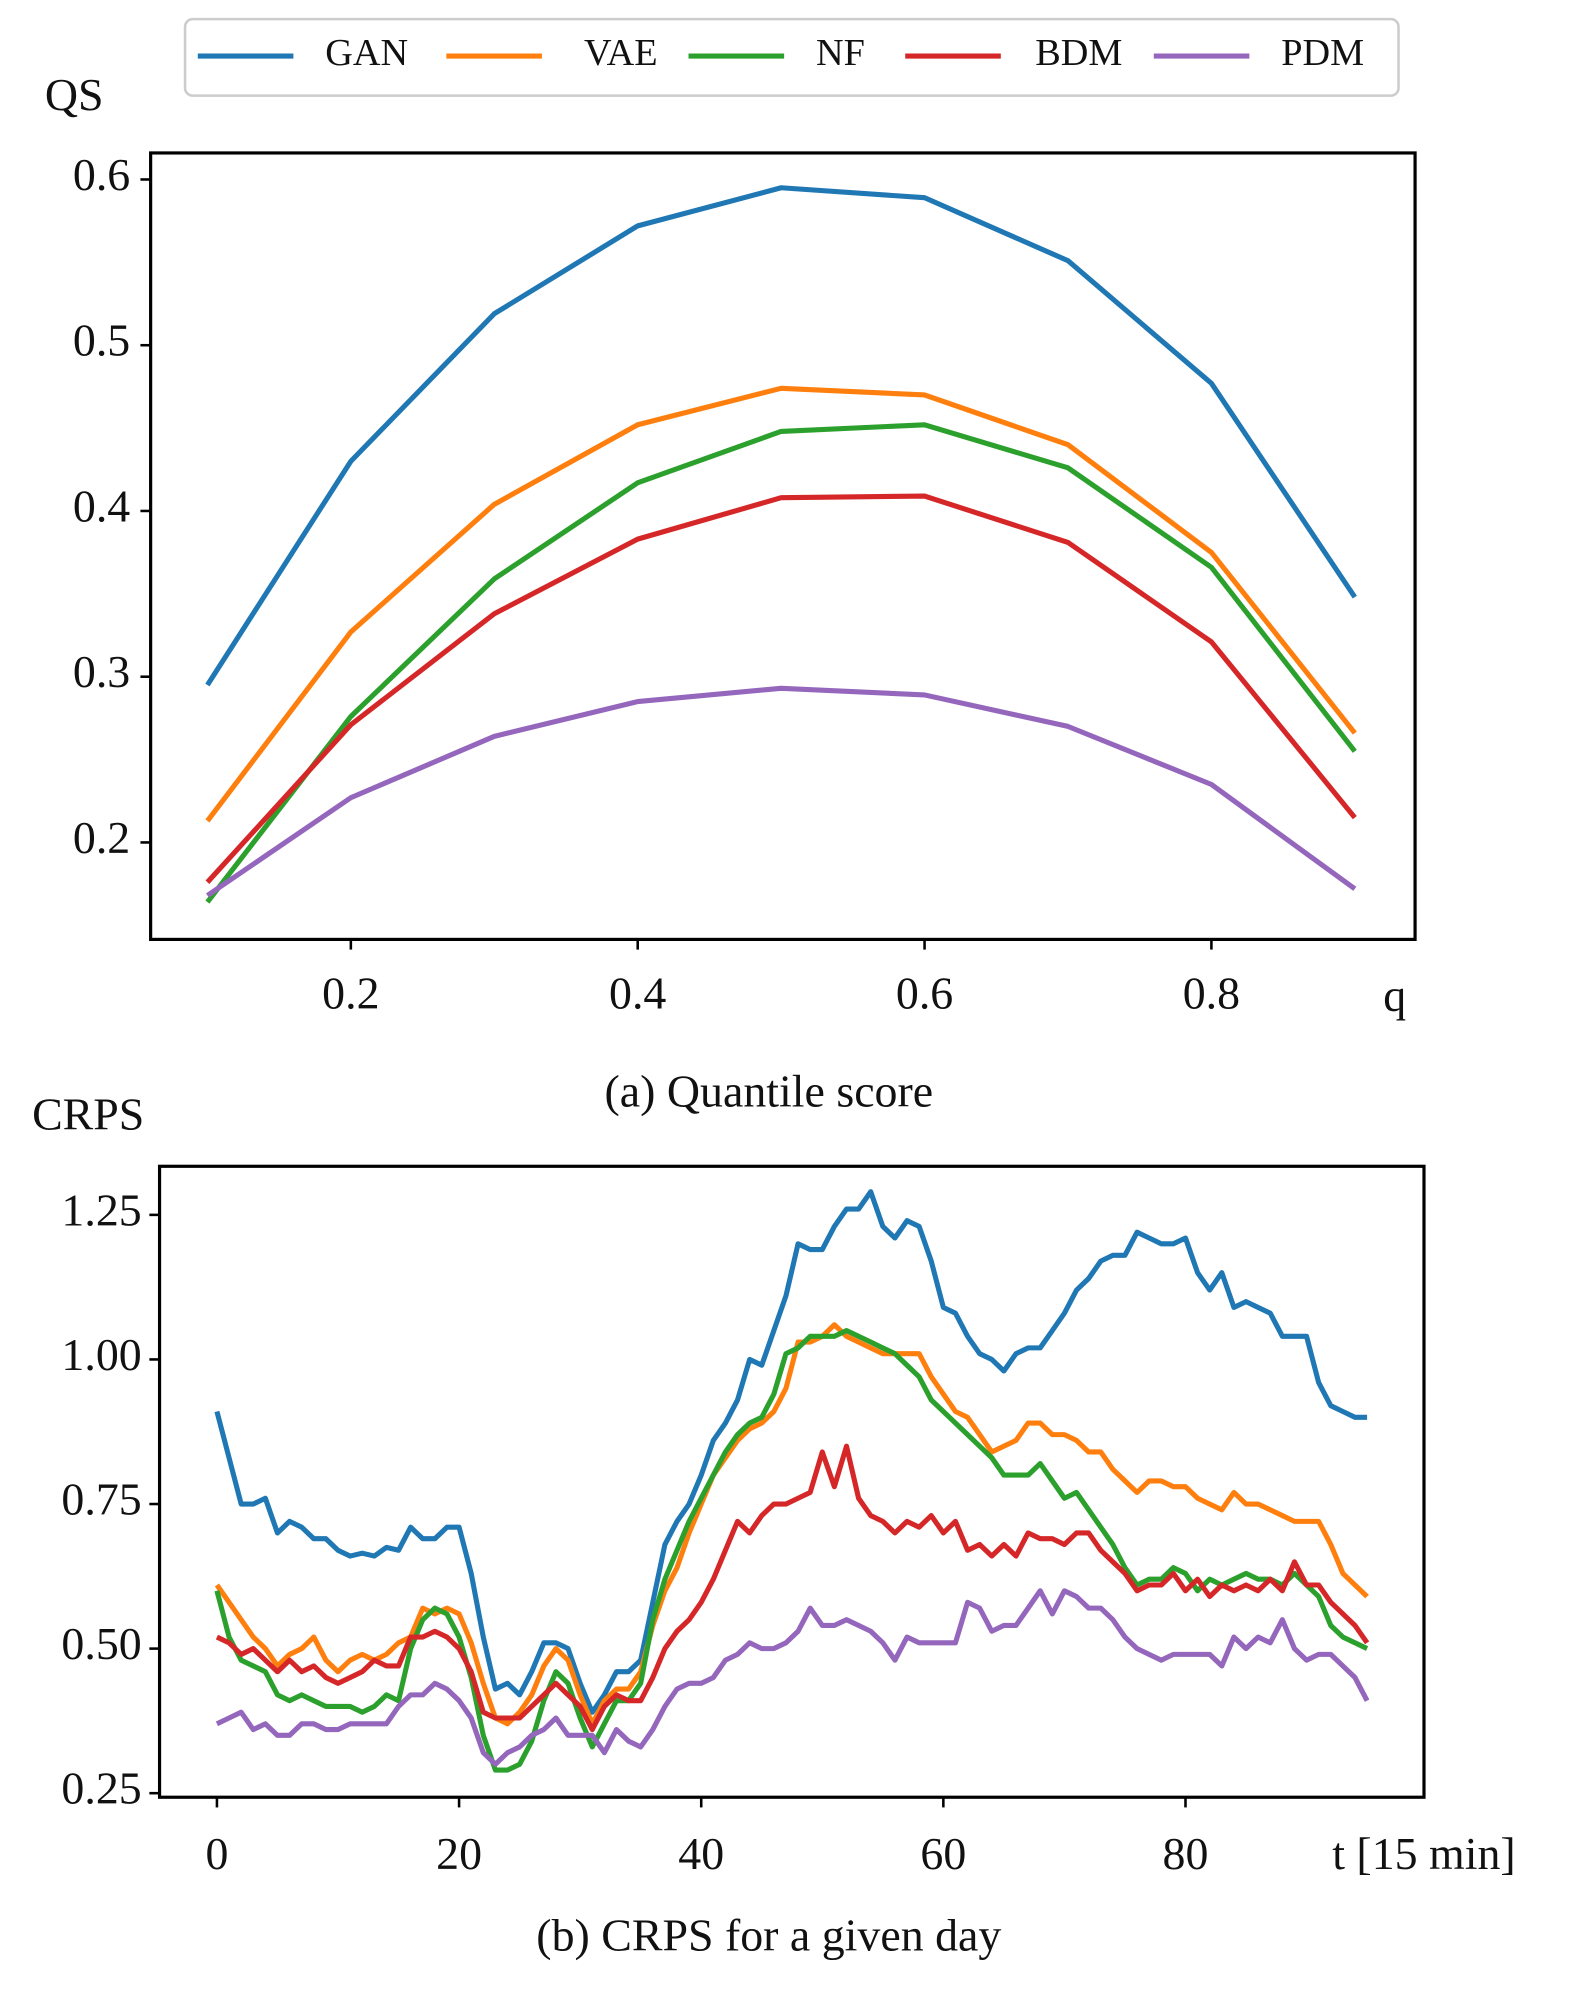 The width and height of the screenshot is (1581, 2005). I want to click on x-axis-label: q, so click(1394, 995).